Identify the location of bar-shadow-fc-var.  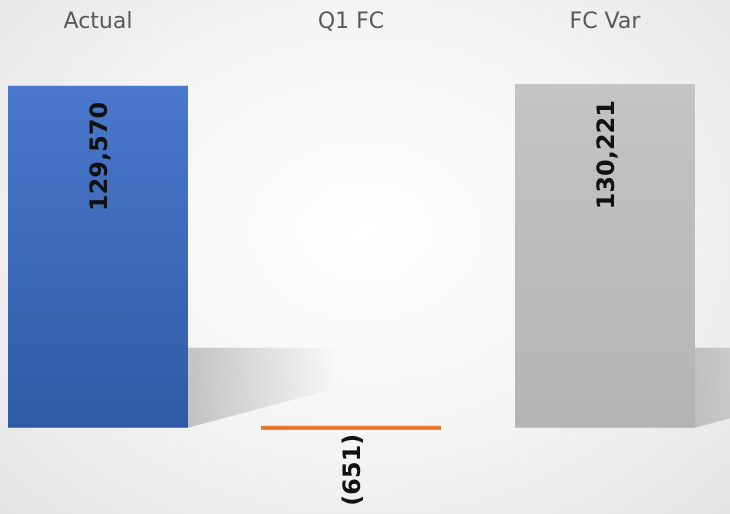
(712, 387).